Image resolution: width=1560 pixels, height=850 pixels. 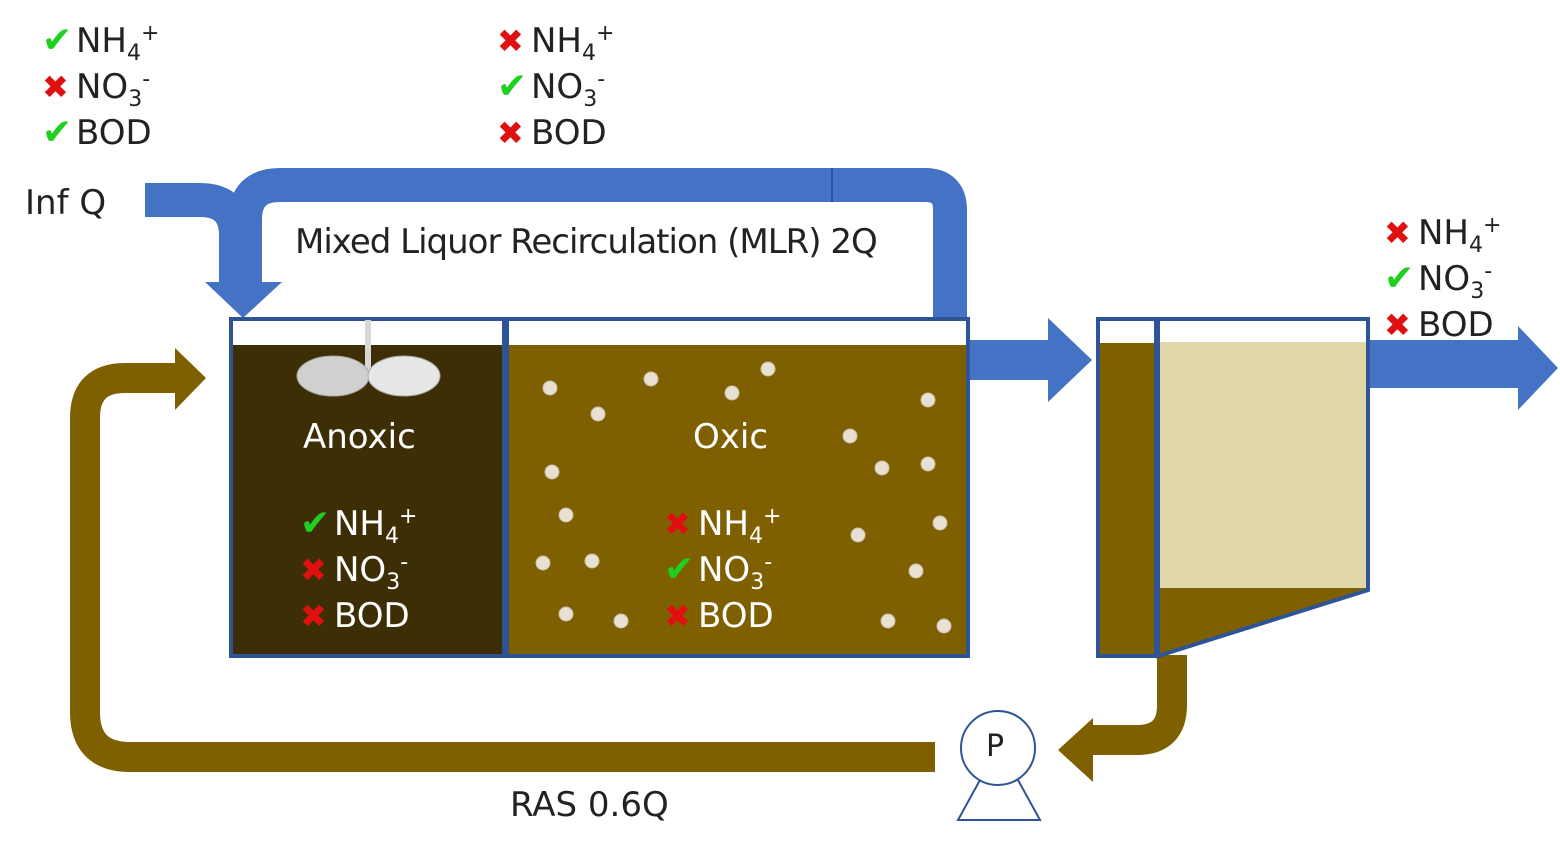 I want to click on pump-label: P, so click(x=995, y=746).